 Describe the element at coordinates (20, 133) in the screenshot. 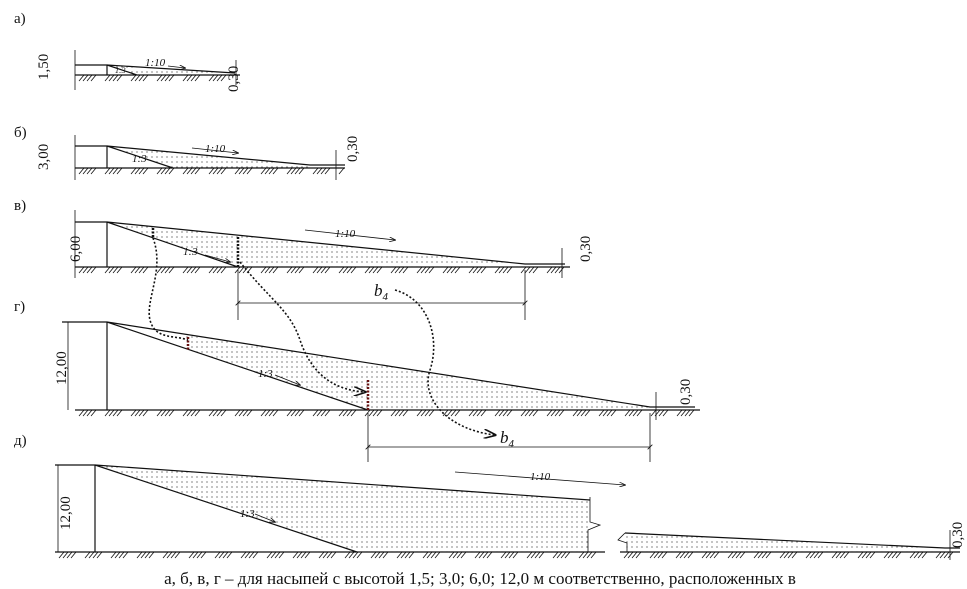

I see `panel-label: б)` at that location.